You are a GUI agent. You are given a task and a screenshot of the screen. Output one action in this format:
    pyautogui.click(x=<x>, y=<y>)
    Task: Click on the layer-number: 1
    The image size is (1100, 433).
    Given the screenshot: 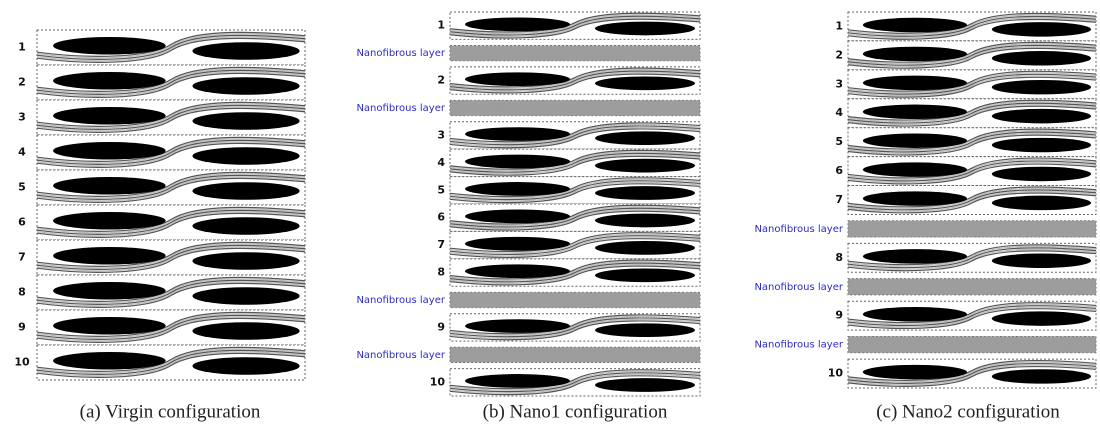 What is the action you would take?
    pyautogui.click(x=839, y=25)
    